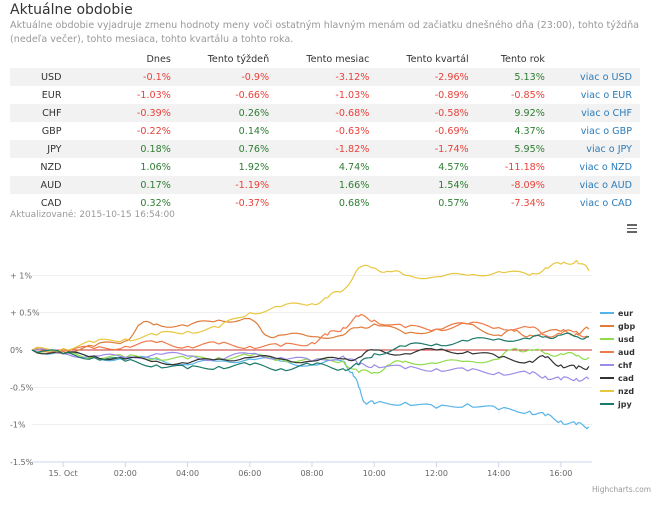  I want to click on currency-code: CHF, so click(63, 113).